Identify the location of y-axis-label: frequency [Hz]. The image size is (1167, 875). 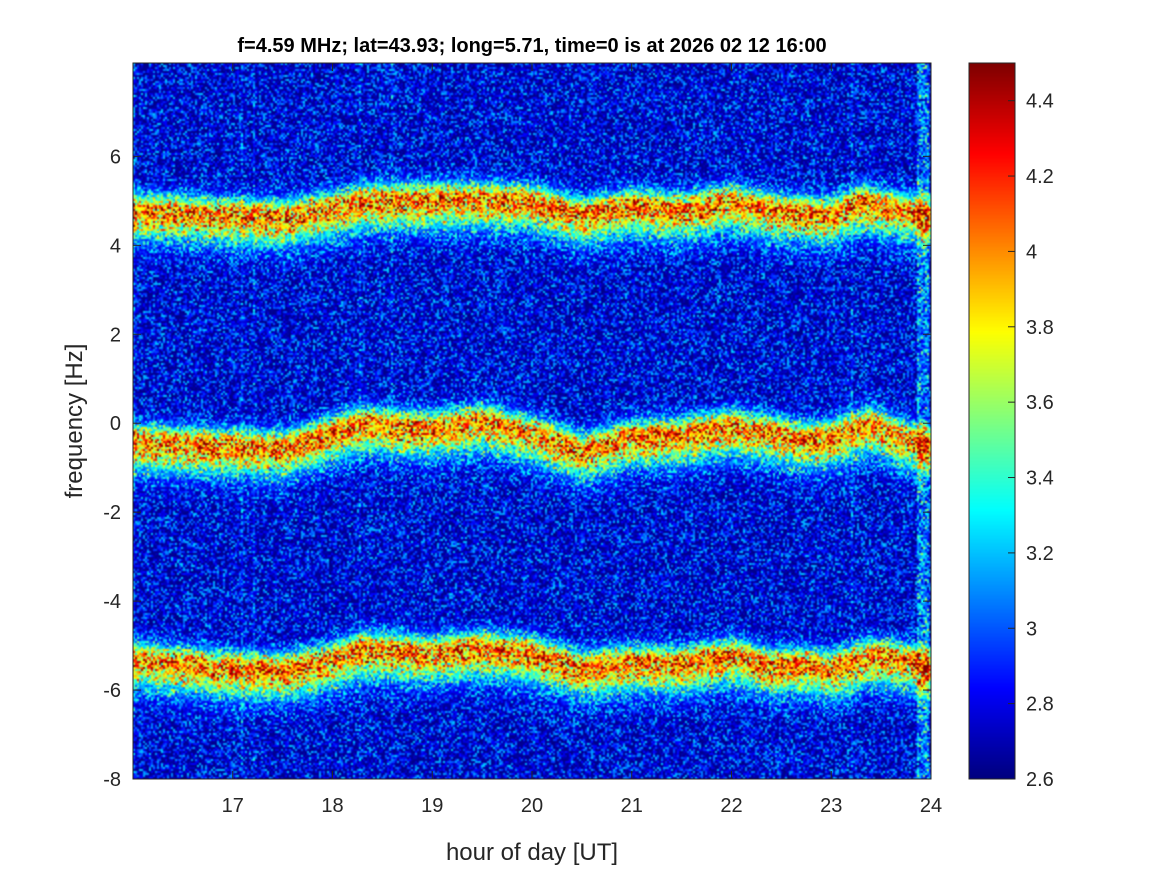
(74, 421).